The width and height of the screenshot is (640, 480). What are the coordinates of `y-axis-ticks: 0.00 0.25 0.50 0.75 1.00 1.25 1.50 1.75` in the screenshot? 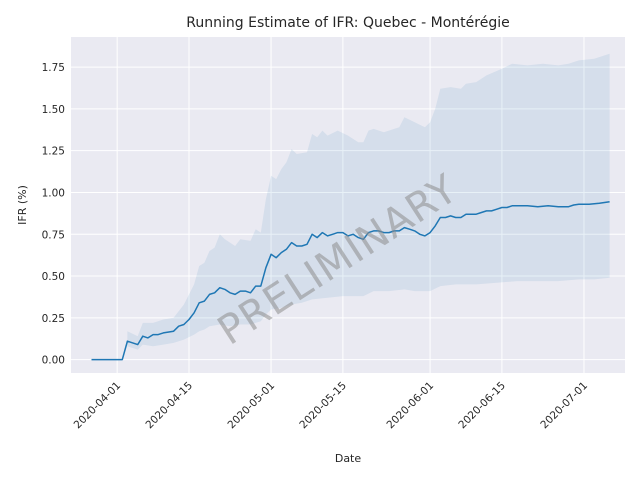 It's located at (53, 214).